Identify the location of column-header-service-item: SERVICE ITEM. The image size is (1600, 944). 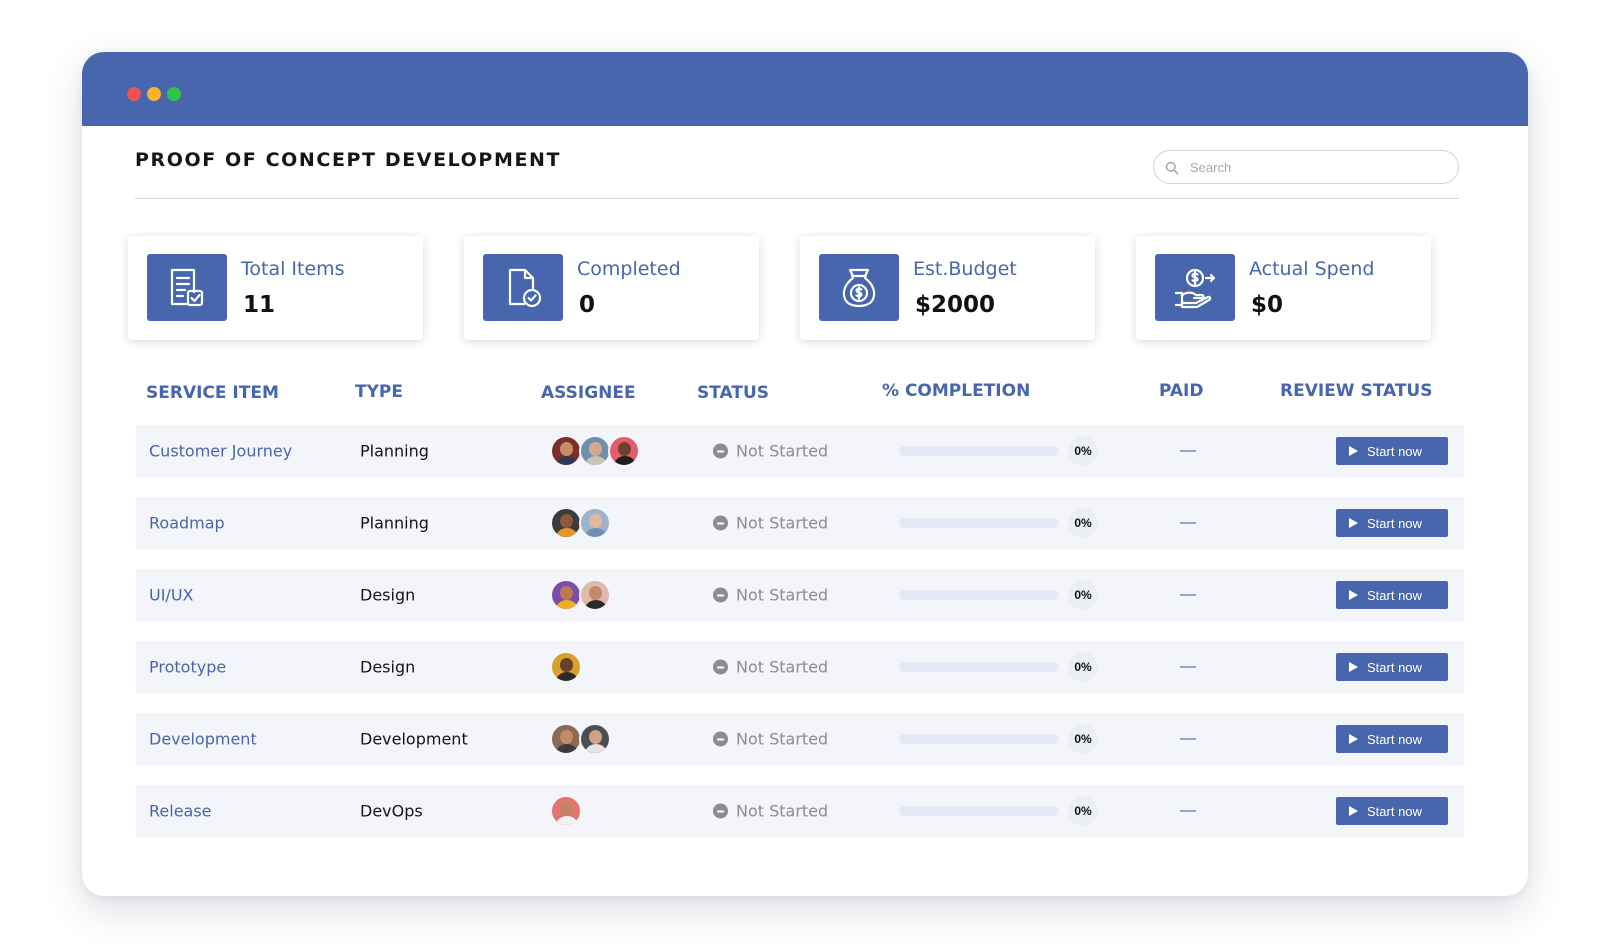
(212, 393).